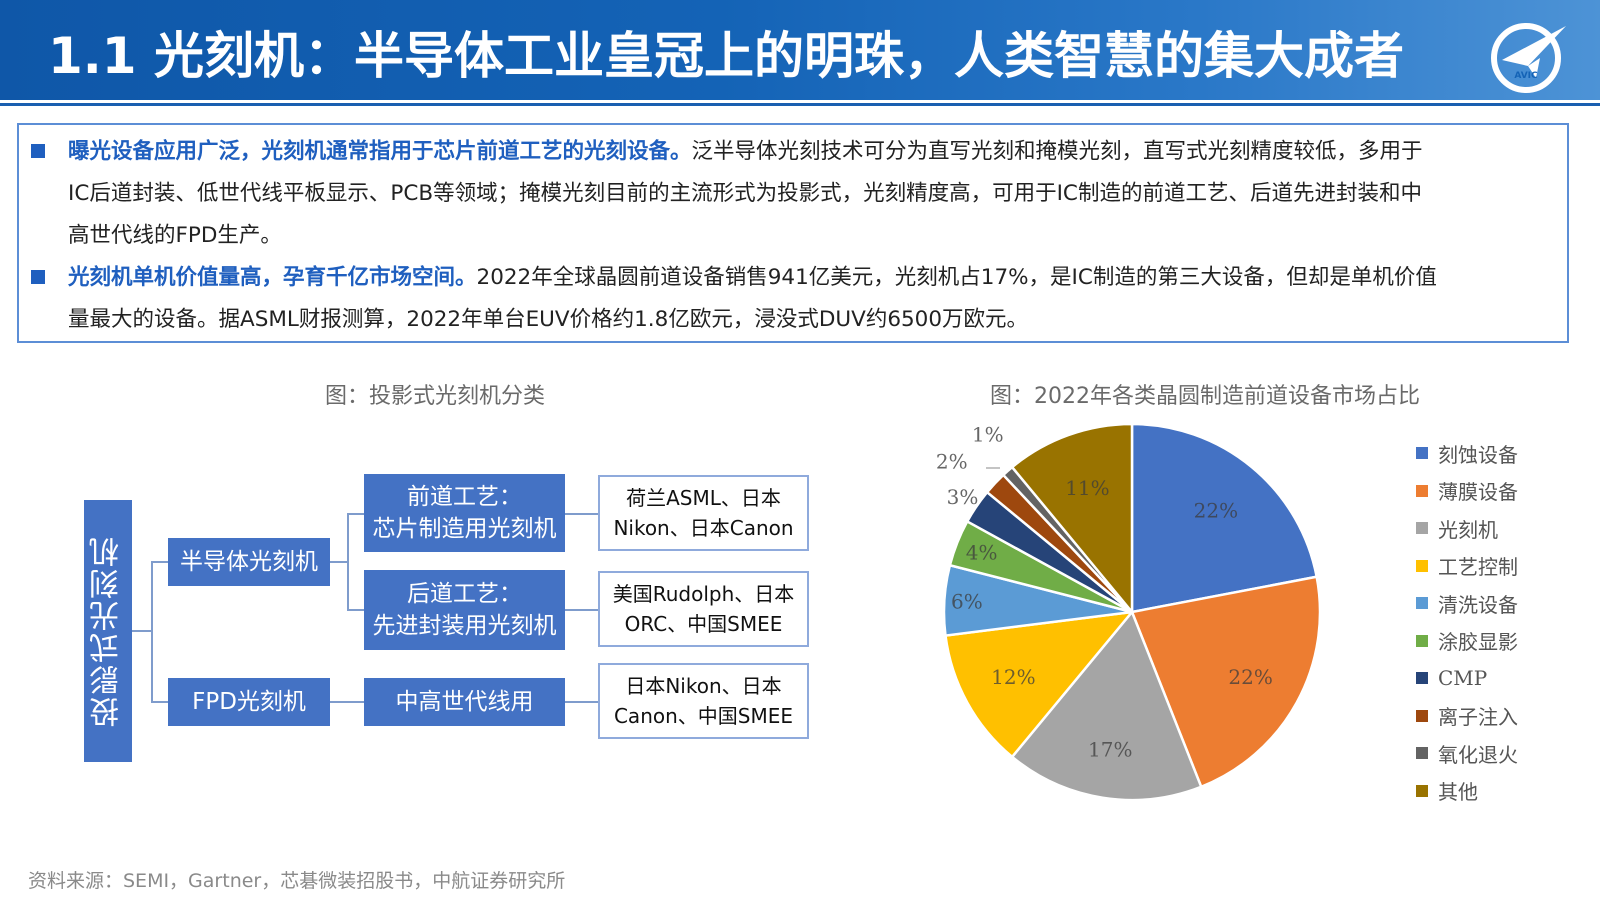 This screenshot has height=900, width=1600. Describe the element at coordinates (435, 396) in the screenshot. I see `diagram-caption: 图：投影式光刻机分类` at that location.